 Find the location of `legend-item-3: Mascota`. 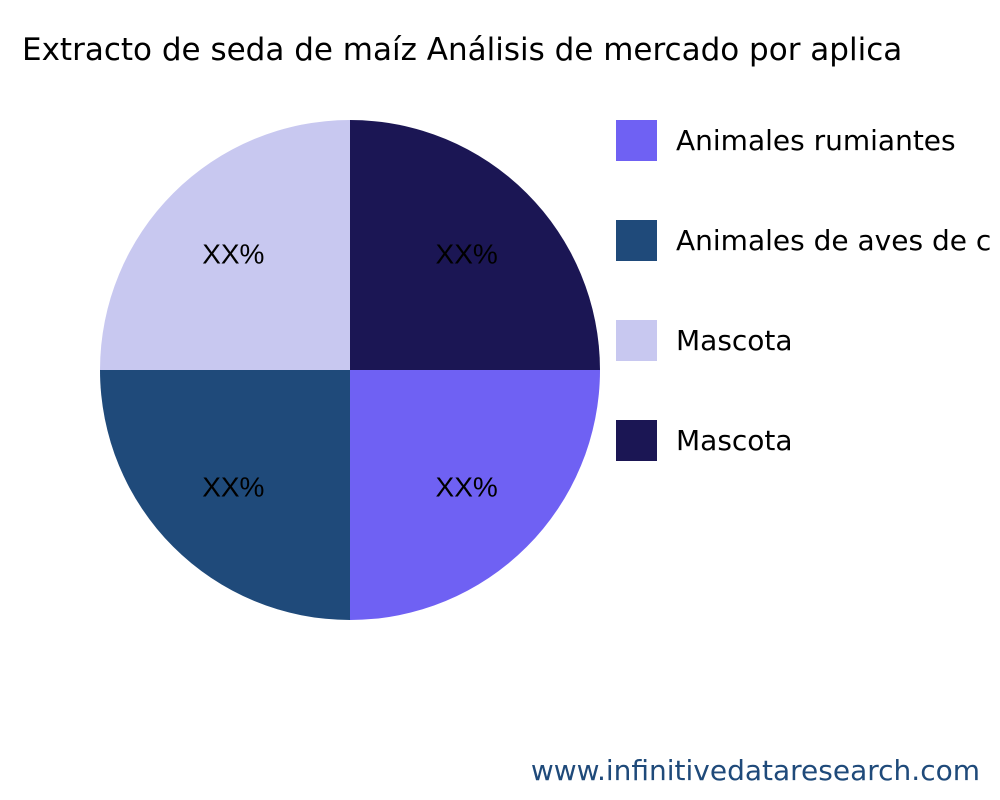

legend-item-3: Mascota is located at coordinates (704, 340).